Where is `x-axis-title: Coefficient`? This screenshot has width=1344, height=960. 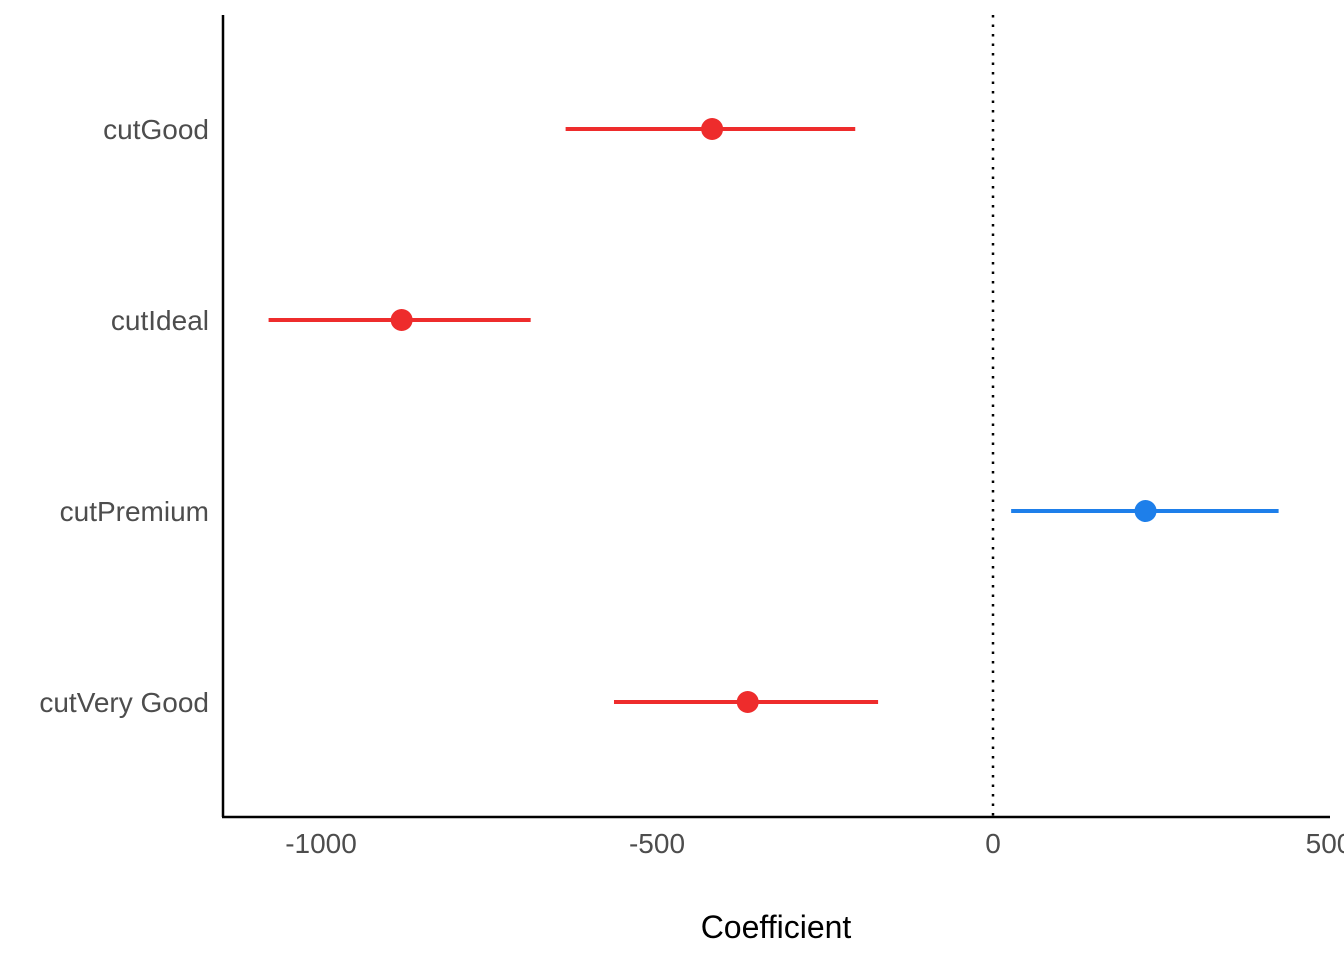 x-axis-title: Coefficient is located at coordinates (776, 927).